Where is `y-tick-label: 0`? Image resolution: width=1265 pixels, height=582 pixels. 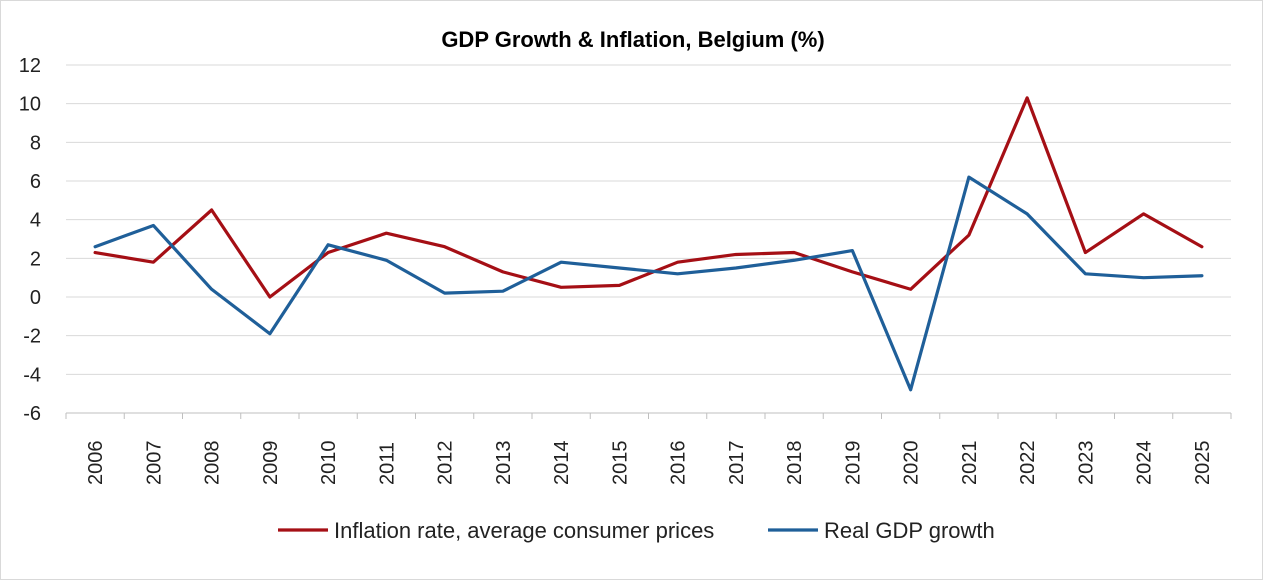 y-tick-label: 0 is located at coordinates (35, 298).